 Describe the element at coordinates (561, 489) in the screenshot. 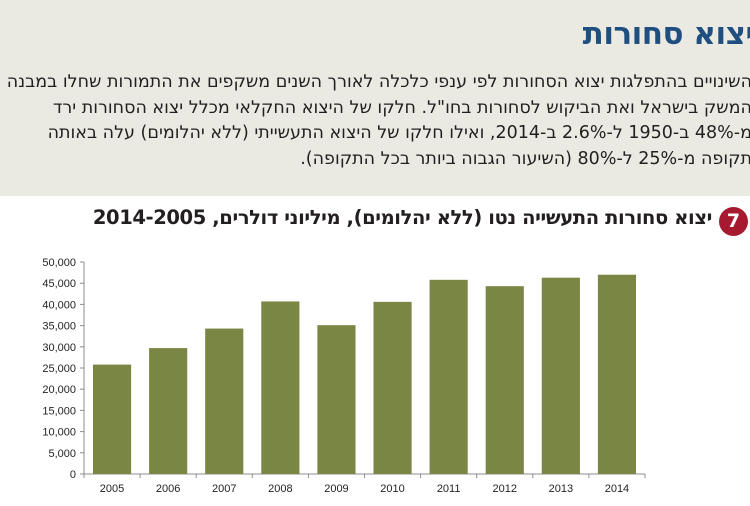

I see `x-tick-label: 2013` at that location.